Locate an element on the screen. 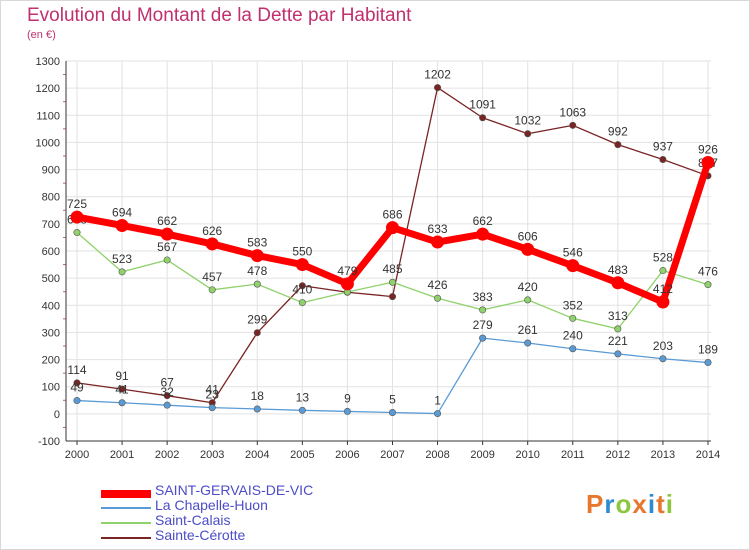  data-label-la-chapelle-huon: 279 is located at coordinates (483, 325).